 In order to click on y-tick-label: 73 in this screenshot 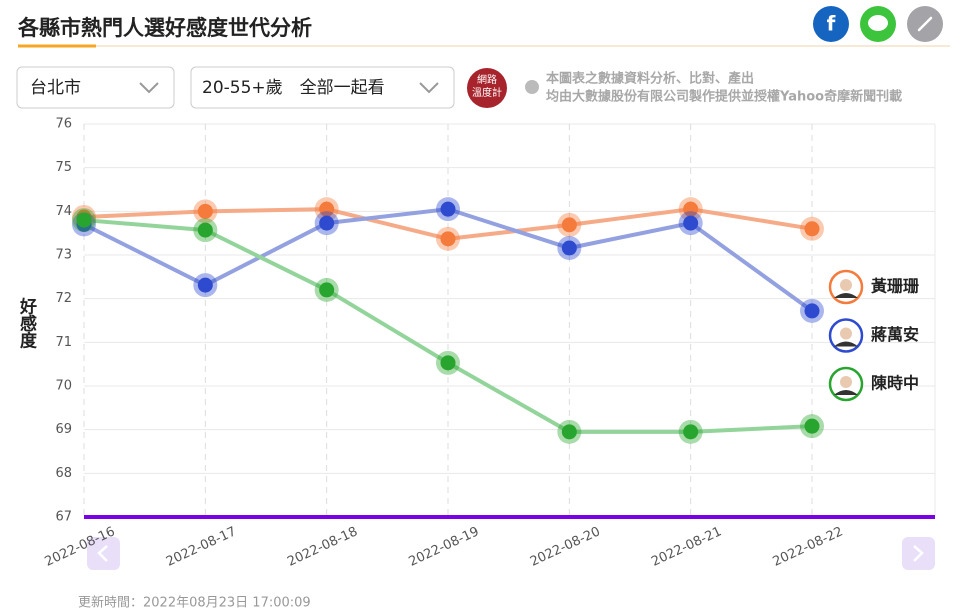, I will do `click(63, 255)`.